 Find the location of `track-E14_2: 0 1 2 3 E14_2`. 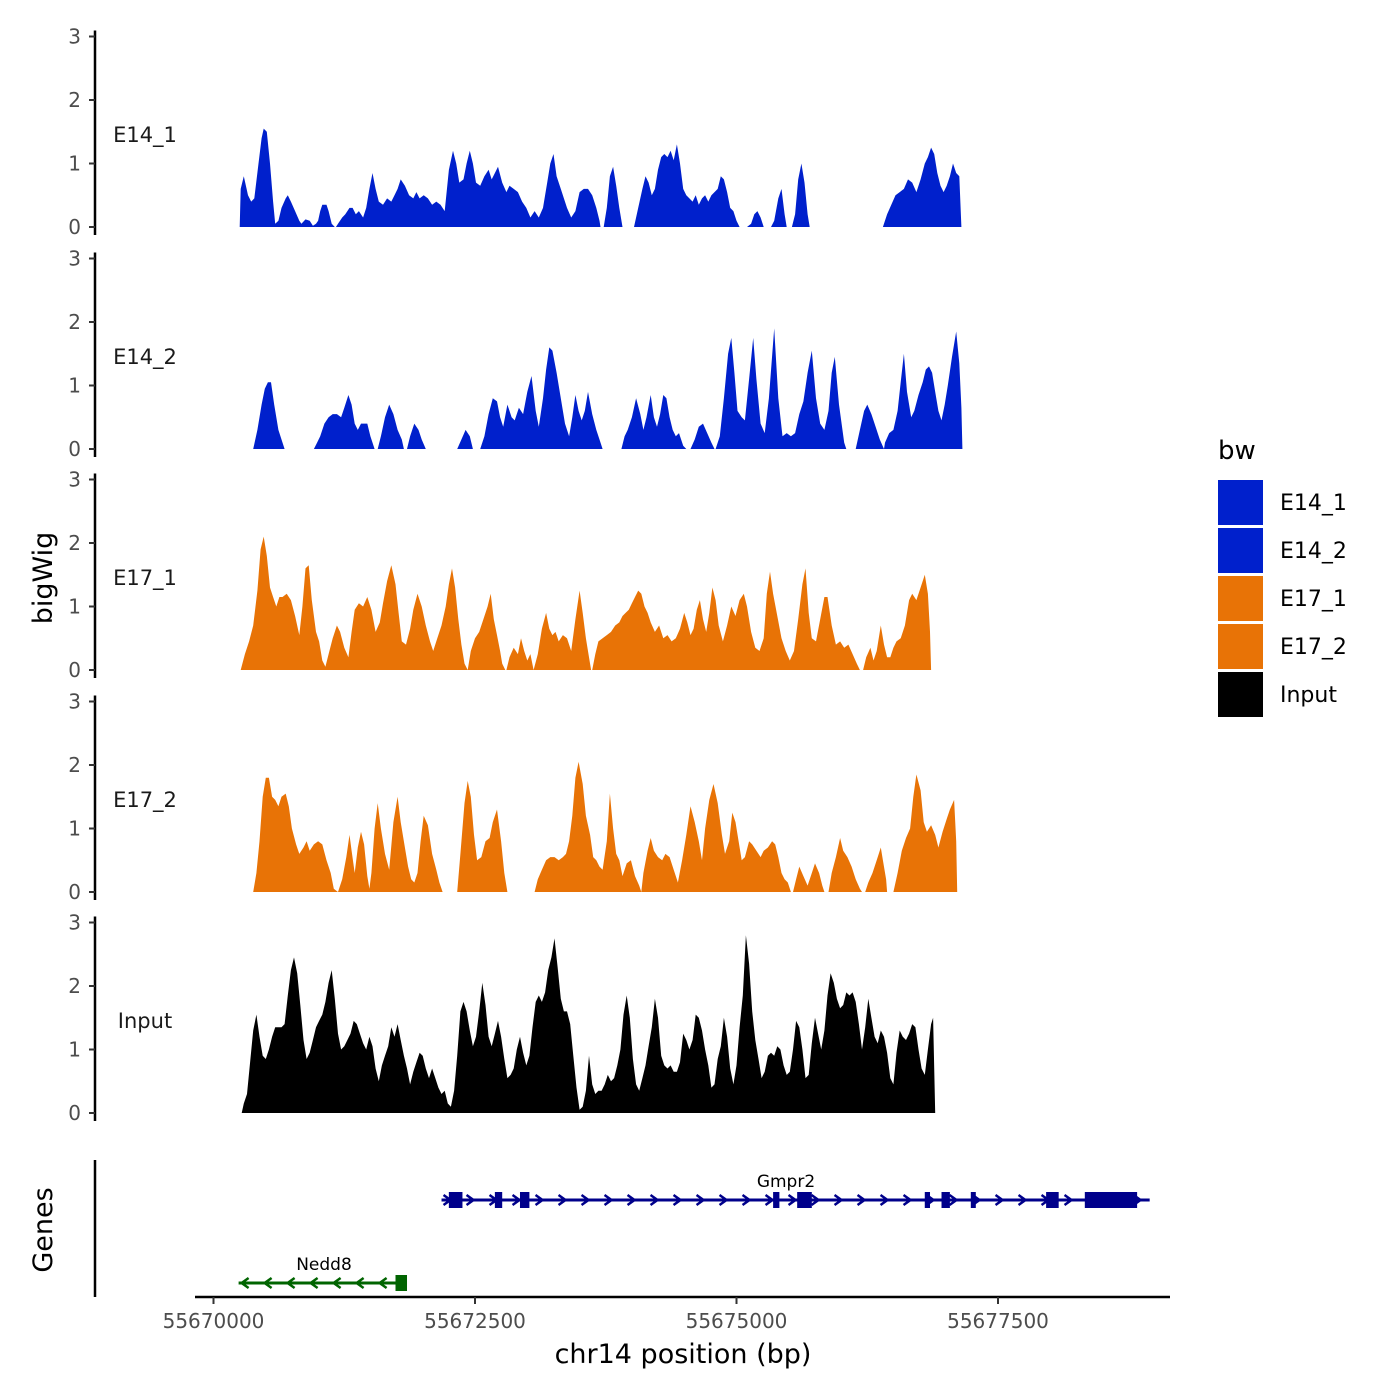

track-E14_2: 0 1 2 3 E14_2 is located at coordinates (515, 354).